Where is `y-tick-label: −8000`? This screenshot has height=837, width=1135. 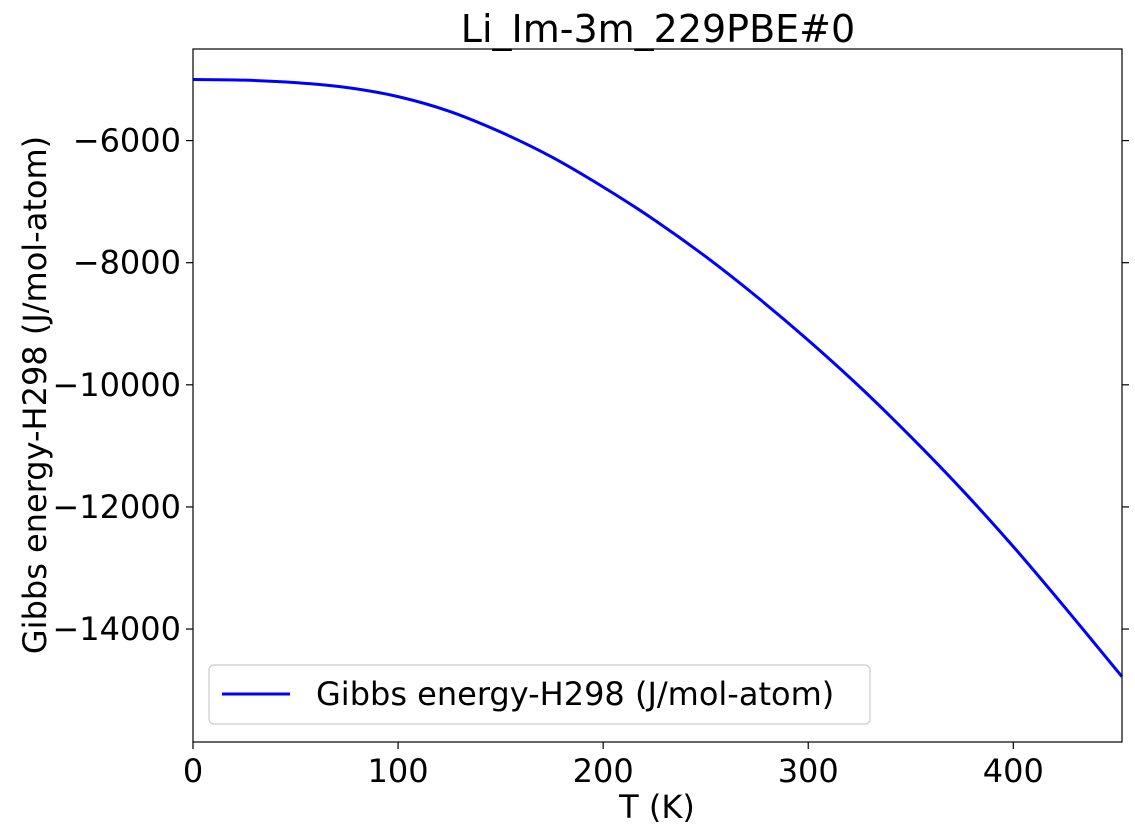 y-tick-label: −8000 is located at coordinates (127, 263).